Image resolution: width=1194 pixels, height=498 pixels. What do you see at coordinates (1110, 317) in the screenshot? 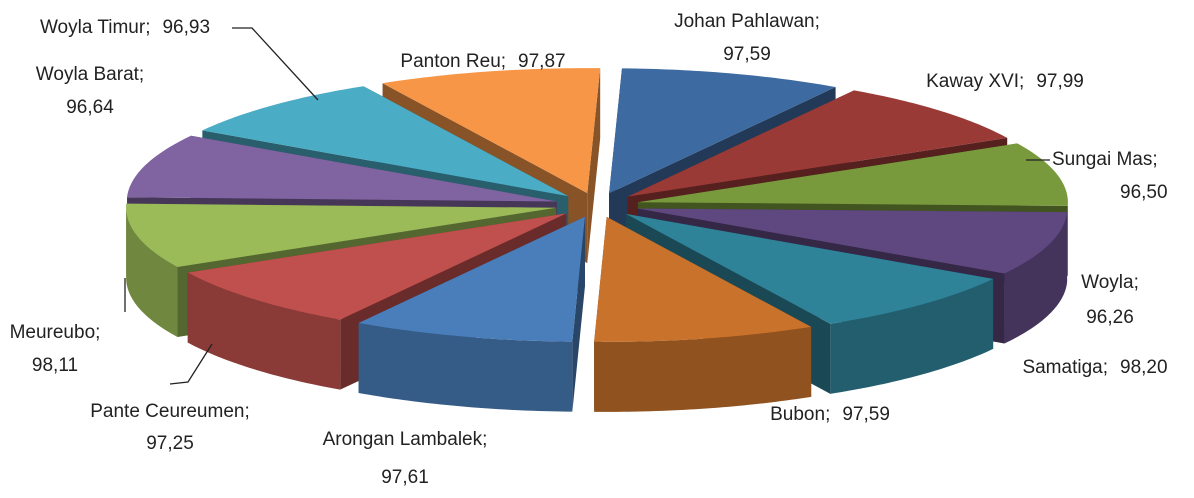
I see `label-value: 96,26` at bounding box center [1110, 317].